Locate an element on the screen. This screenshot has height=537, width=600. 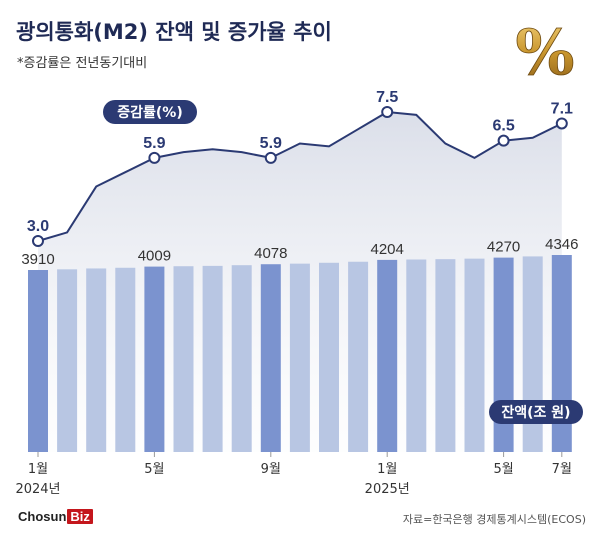
percent-symbol: % is located at coordinates (545, 49).